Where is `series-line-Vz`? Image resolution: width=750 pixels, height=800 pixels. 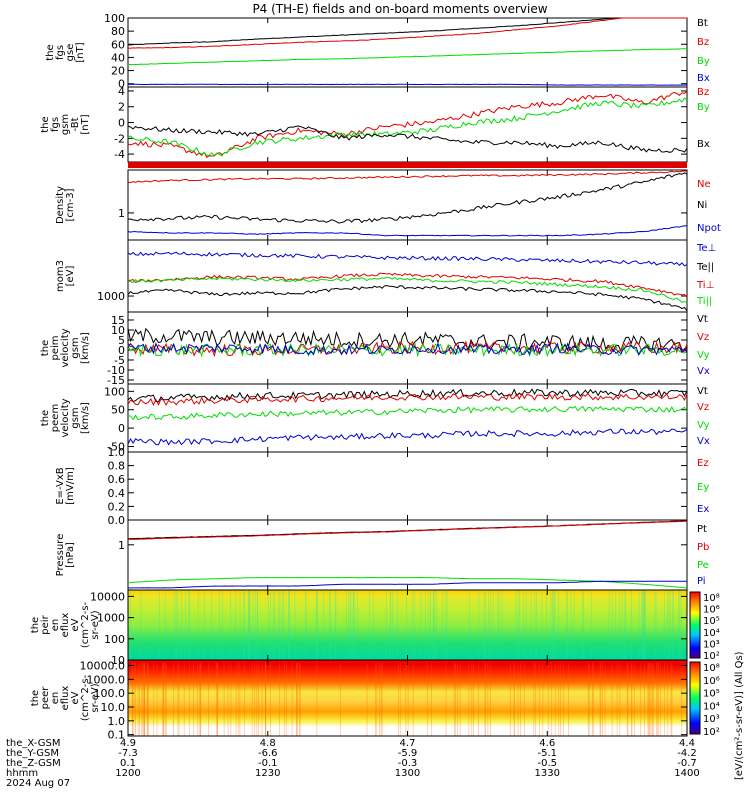
series-line-Vz is located at coordinates (407, 399).